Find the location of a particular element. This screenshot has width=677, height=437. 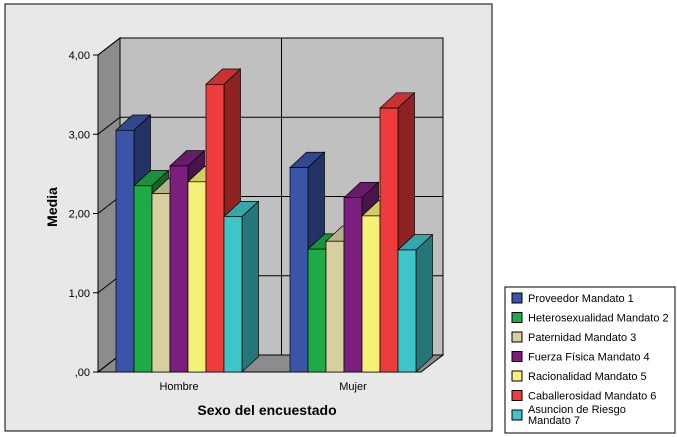

legend-label: Fuerza Física Mandato 4 is located at coordinates (589, 358).